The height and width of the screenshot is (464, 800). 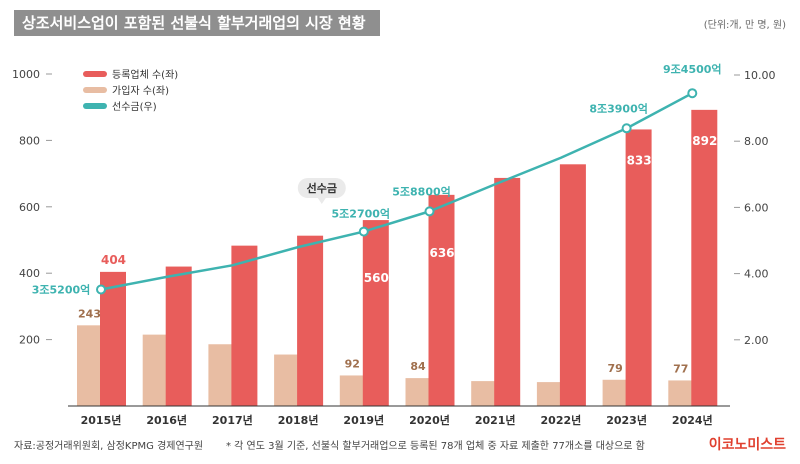 What do you see at coordinates (113, 260) in the screenshot?
I see `companies-data-label: 404` at bounding box center [113, 260].